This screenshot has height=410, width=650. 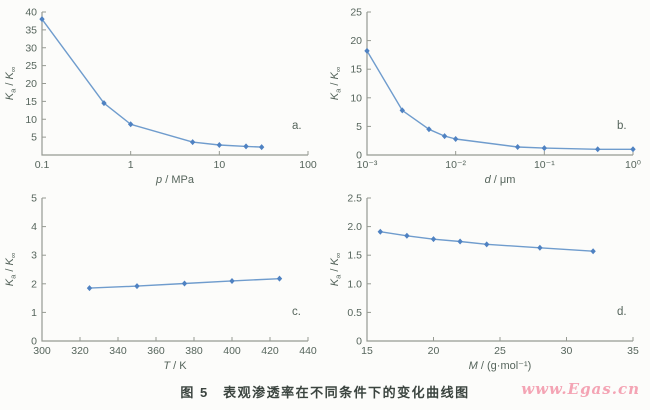 I want to click on x-tick-label: 1, so click(x=131, y=165).